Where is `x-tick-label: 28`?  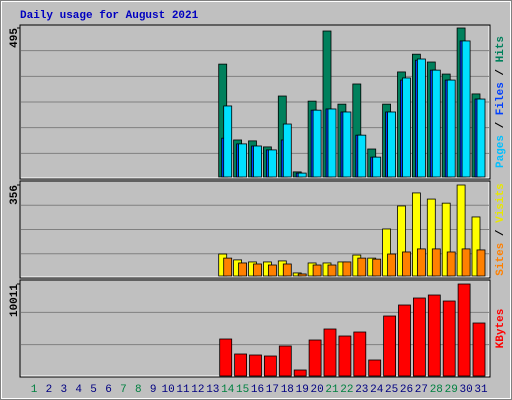 x-tick-label: 28 is located at coordinates (436, 390).